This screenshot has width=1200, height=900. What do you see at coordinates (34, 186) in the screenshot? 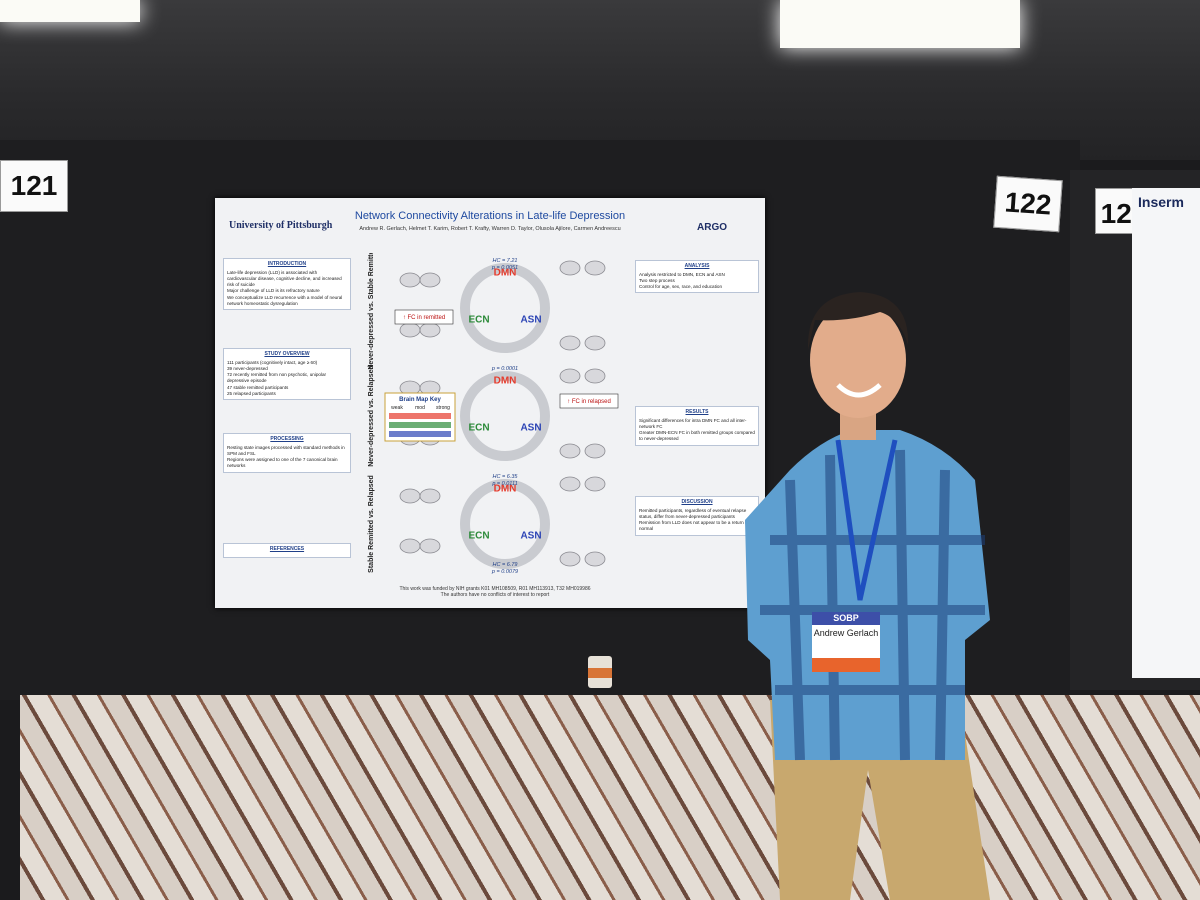
I see `board-number: 121` at bounding box center [34, 186].